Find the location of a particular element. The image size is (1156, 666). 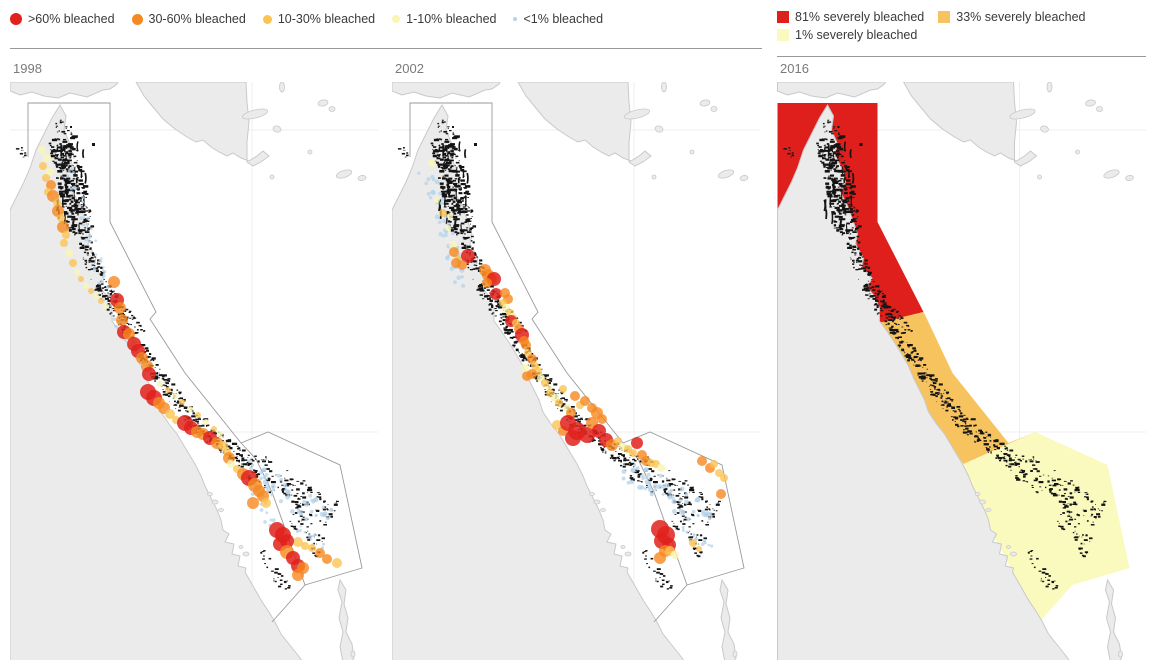

legend-item-lt1: <1% bleached is located at coordinates (558, 19).